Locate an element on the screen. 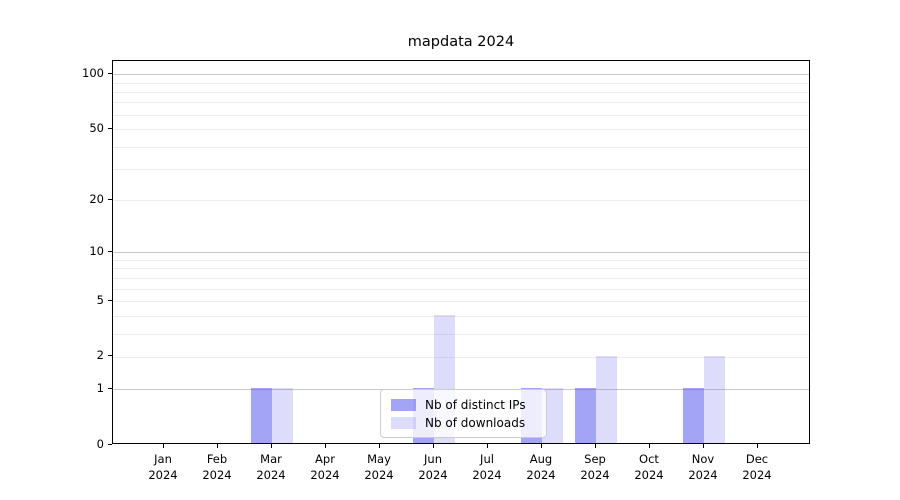 Image resolution: width=900 pixels, height=500 pixels. x-tick-label-month: Feb is located at coordinates (217, 459).